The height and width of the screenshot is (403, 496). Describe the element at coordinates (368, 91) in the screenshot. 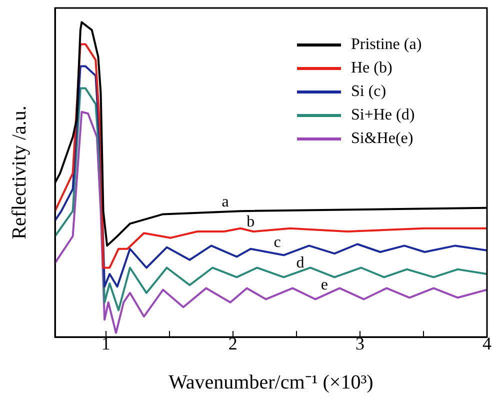

I see `legend-label: Si (c)` at that location.